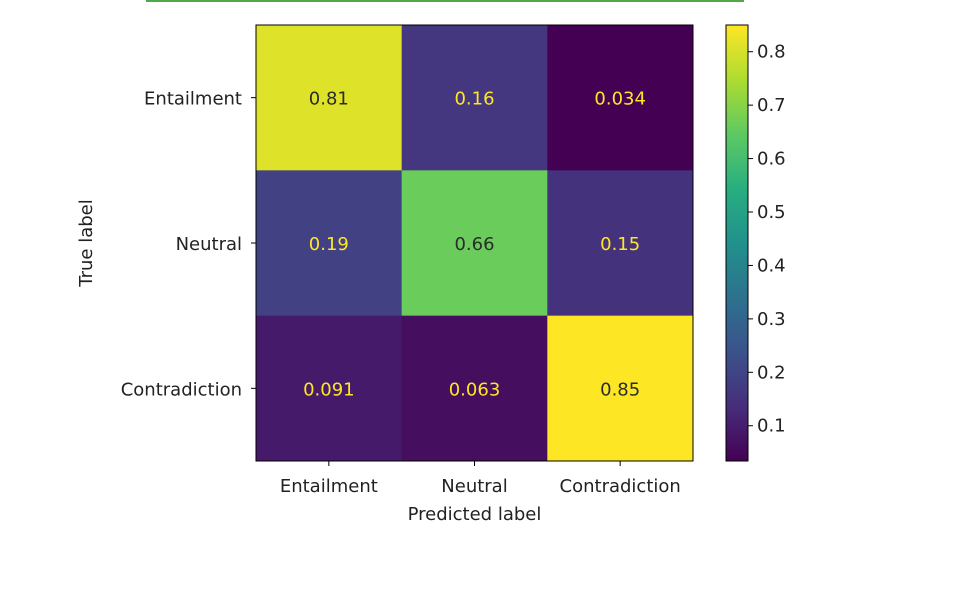 This screenshot has height=608, width=956. I want to click on cell-label-2-2: 0.85, so click(620, 389).